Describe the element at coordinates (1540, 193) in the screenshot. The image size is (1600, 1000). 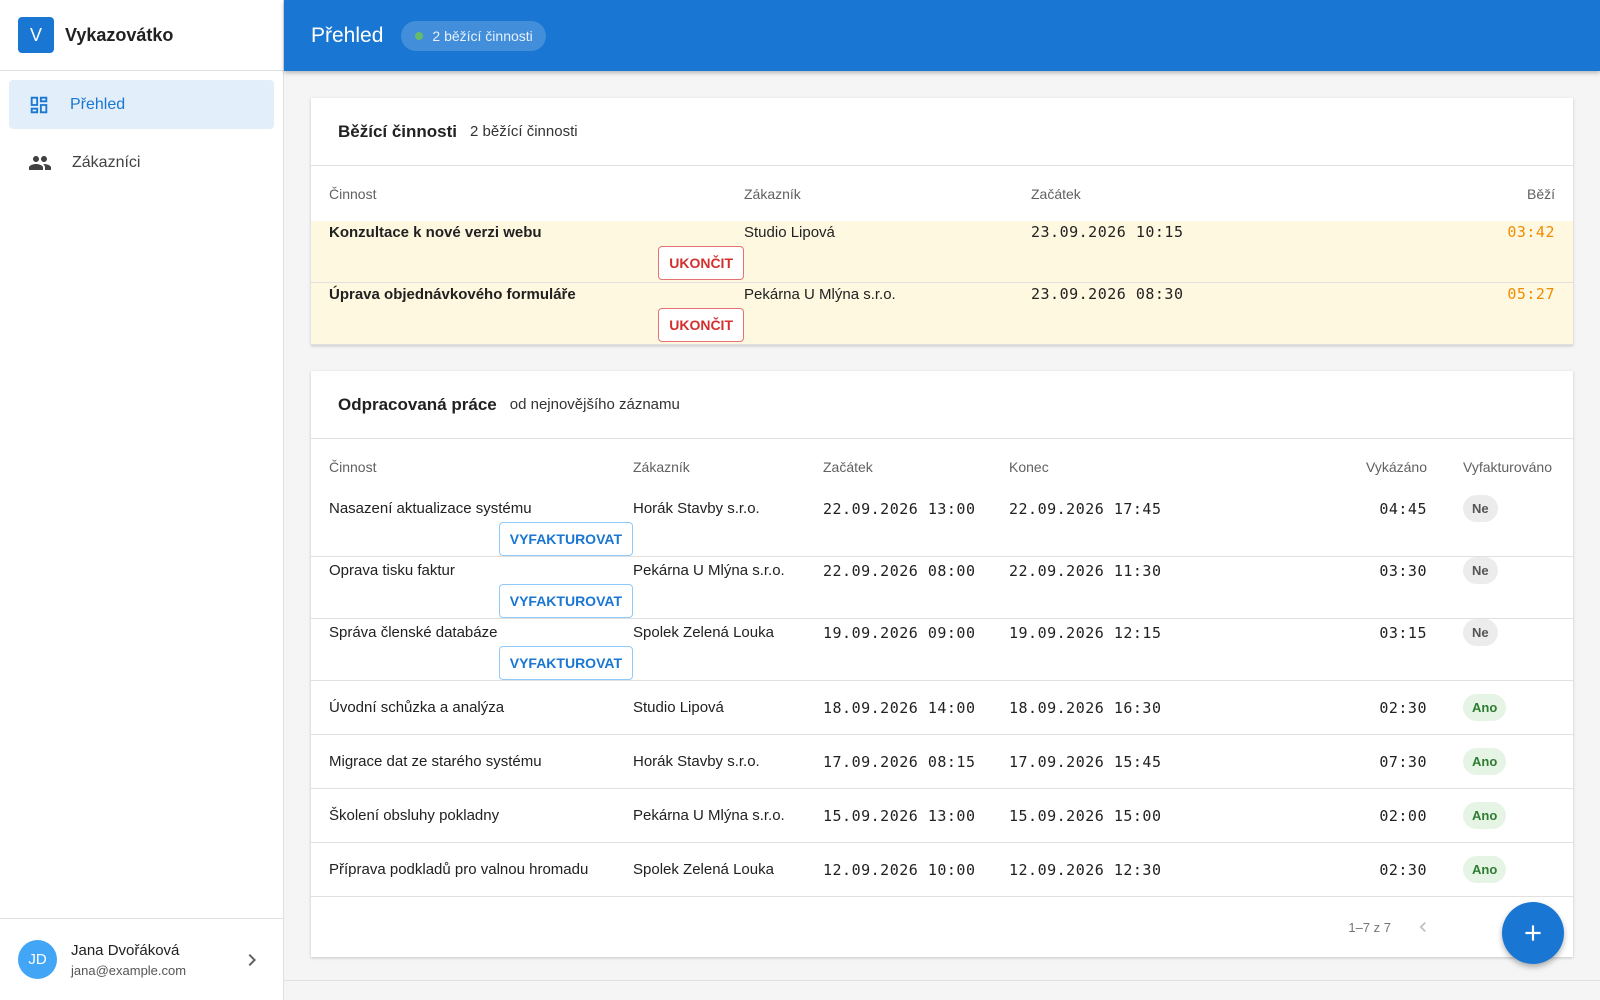
I see `column-header: Běží` at that location.